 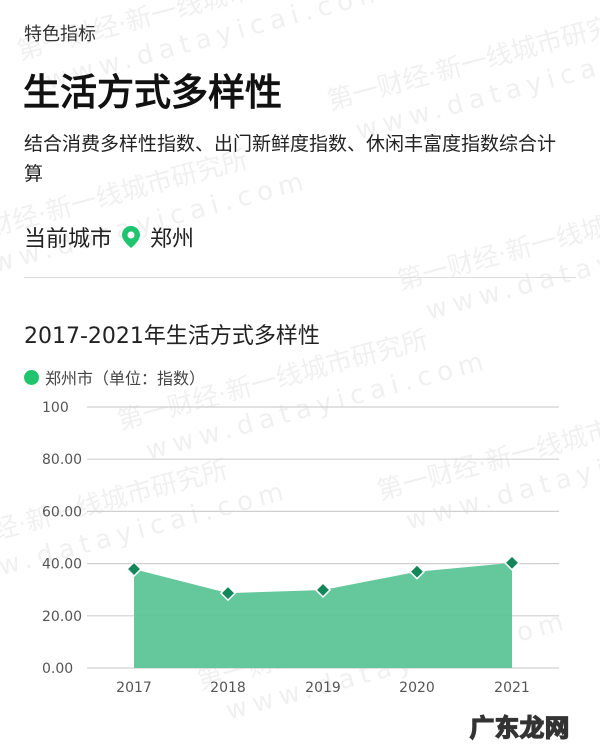 I want to click on y-tick-label: 20.00, so click(x=62, y=617).